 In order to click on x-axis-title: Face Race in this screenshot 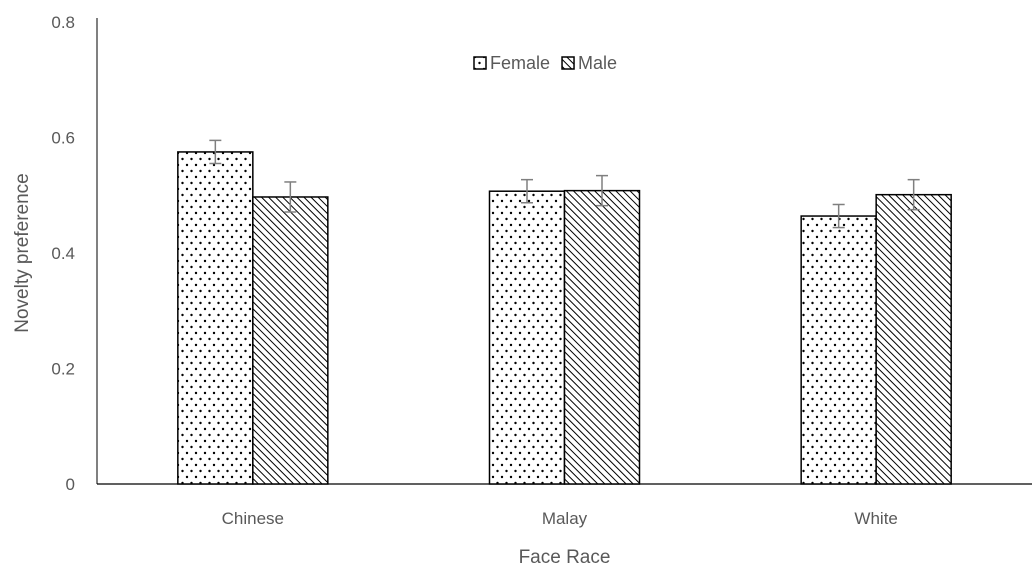, I will do `click(565, 557)`.